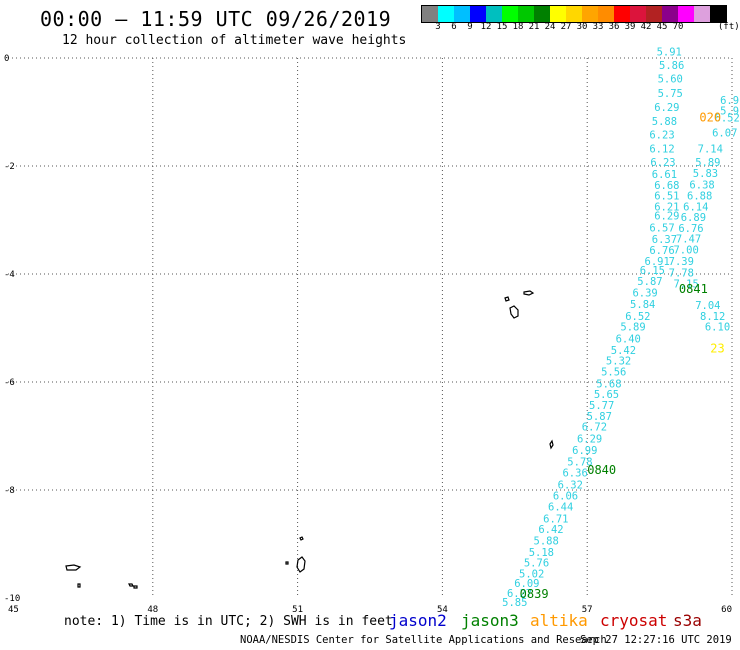  I want to click on lat-tick-label: -10, so click(12, 599).